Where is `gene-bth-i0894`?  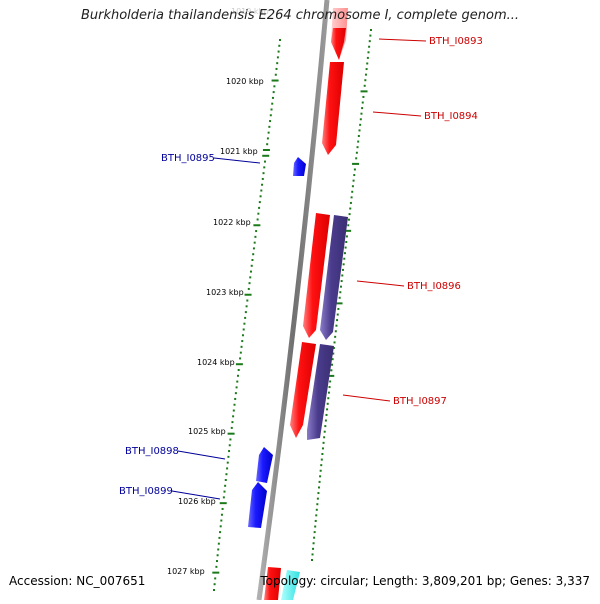
gene-bth-i0894 is located at coordinates (333, 108).